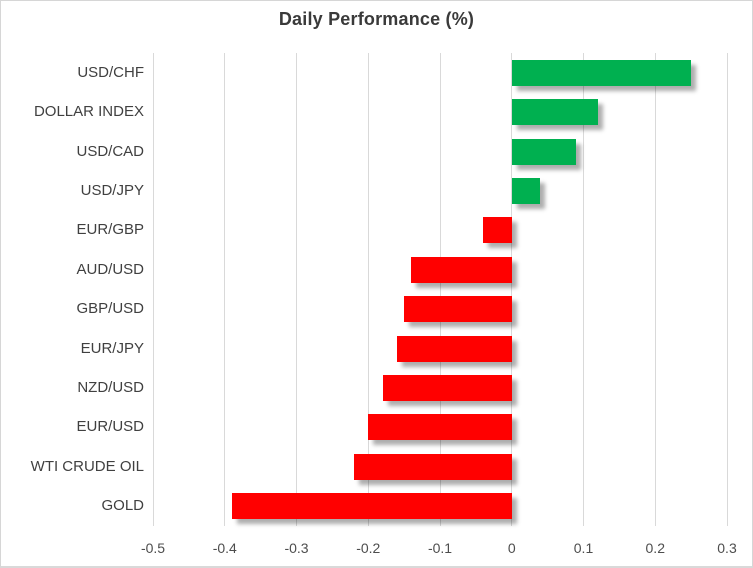 This screenshot has width=753, height=568. What do you see at coordinates (110, 269) in the screenshot?
I see `category-label-aud-usd: AUD/USD` at bounding box center [110, 269].